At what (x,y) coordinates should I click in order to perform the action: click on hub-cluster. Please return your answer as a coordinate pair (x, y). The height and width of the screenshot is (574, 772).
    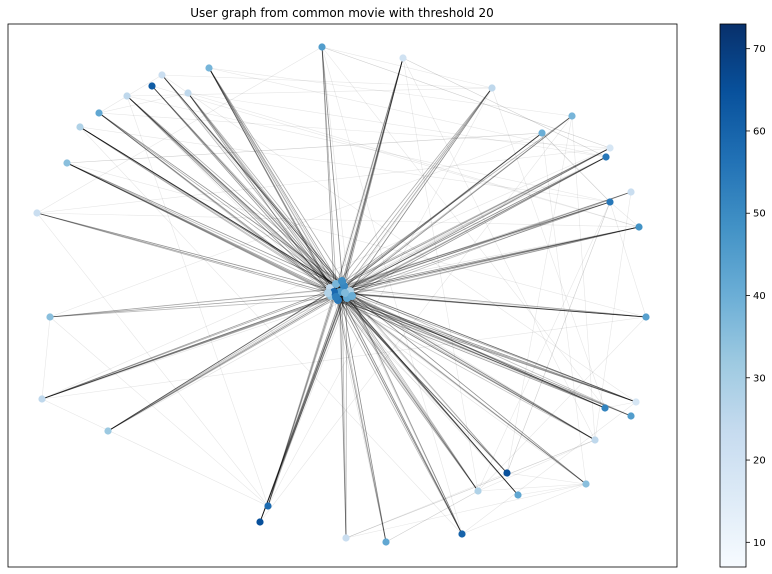
    Looking at the image, I should click on (340, 290).